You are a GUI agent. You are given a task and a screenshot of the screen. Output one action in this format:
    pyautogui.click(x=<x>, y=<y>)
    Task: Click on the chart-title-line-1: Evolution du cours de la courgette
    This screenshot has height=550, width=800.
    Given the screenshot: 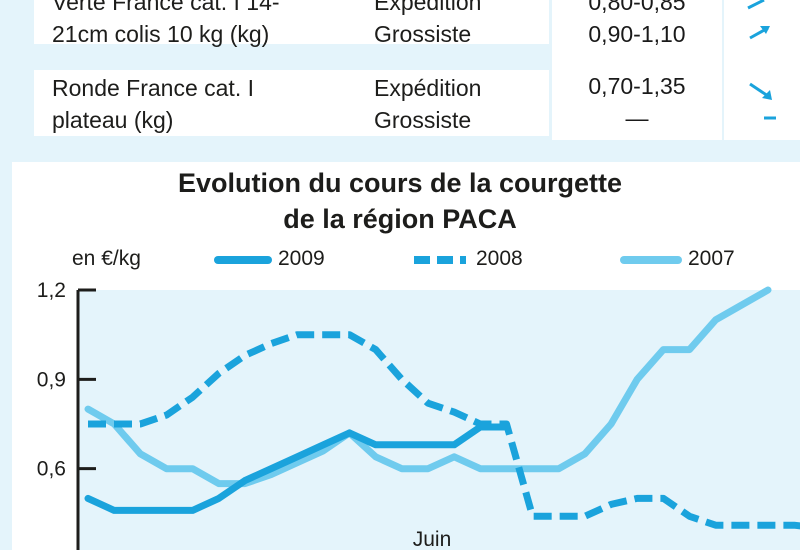 What is the action you would take?
    pyautogui.click(x=400, y=183)
    